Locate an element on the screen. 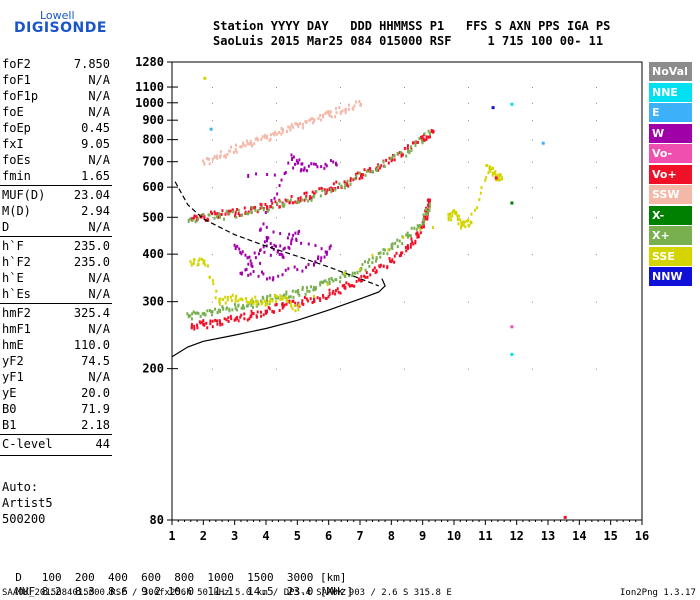 The width and height of the screenshot is (700, 600). legend-item: NoVal is located at coordinates (670, 71).